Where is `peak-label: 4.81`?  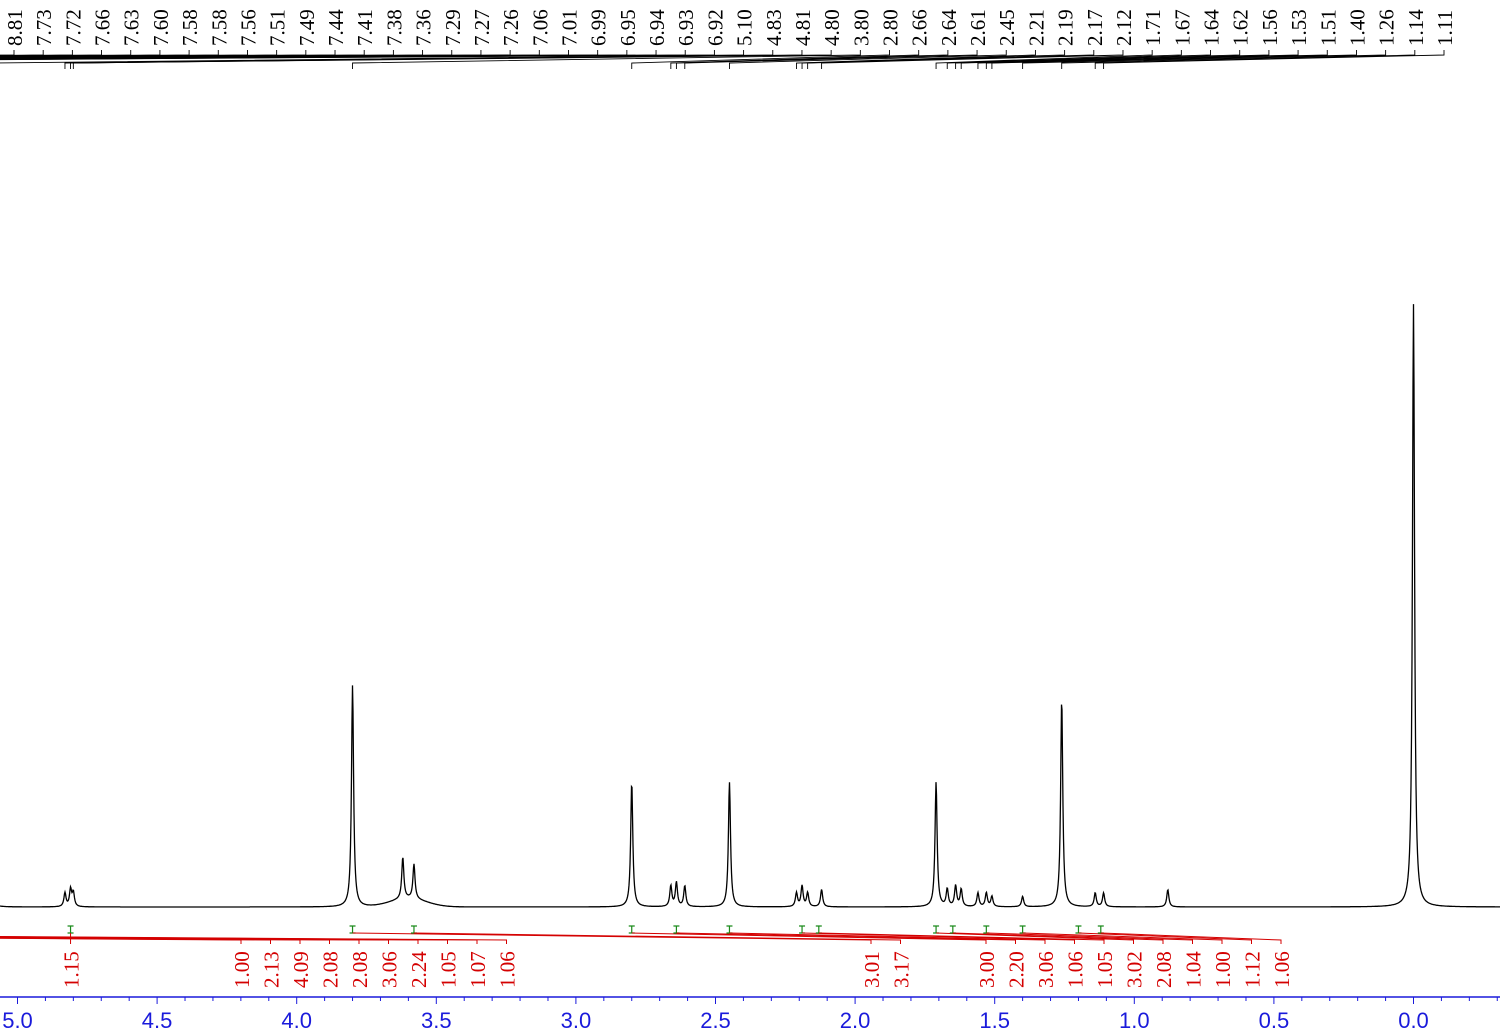
peak-label: 4.81 is located at coordinates (803, 27).